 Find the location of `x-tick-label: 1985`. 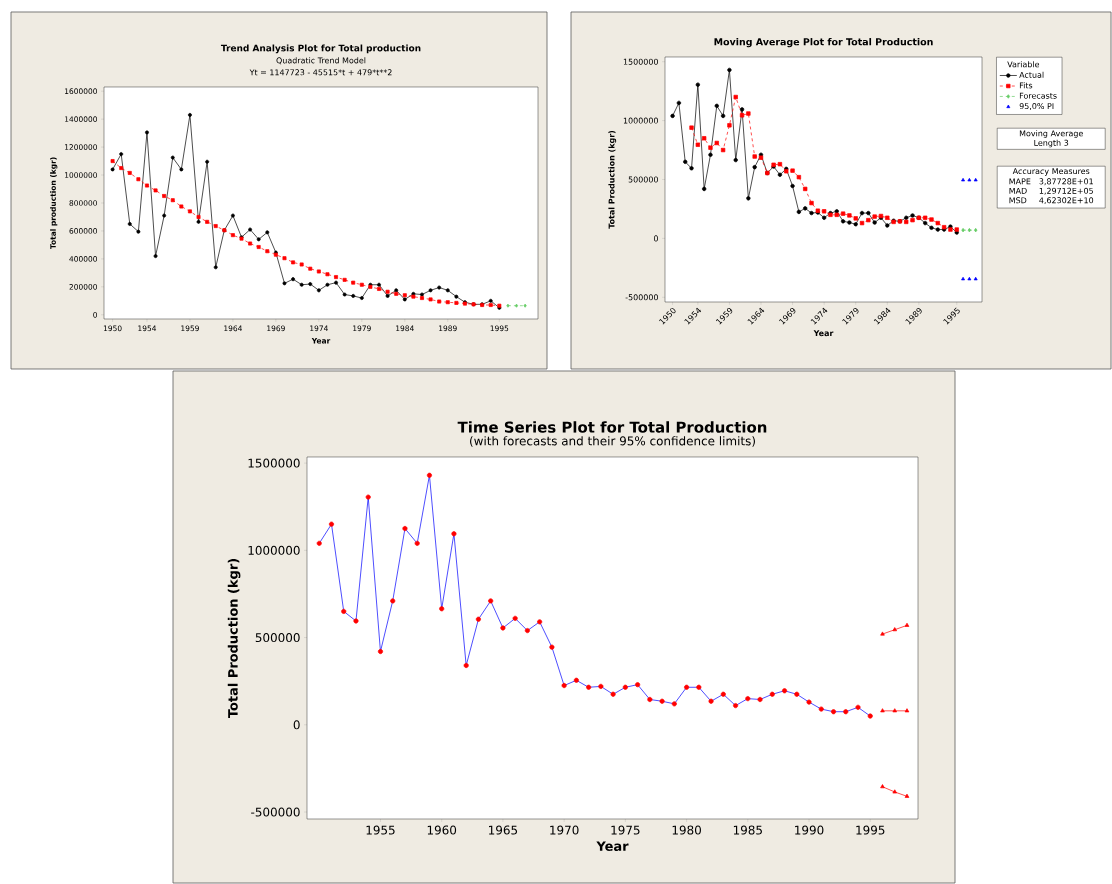

x-tick-label: 1985 is located at coordinates (747, 830).